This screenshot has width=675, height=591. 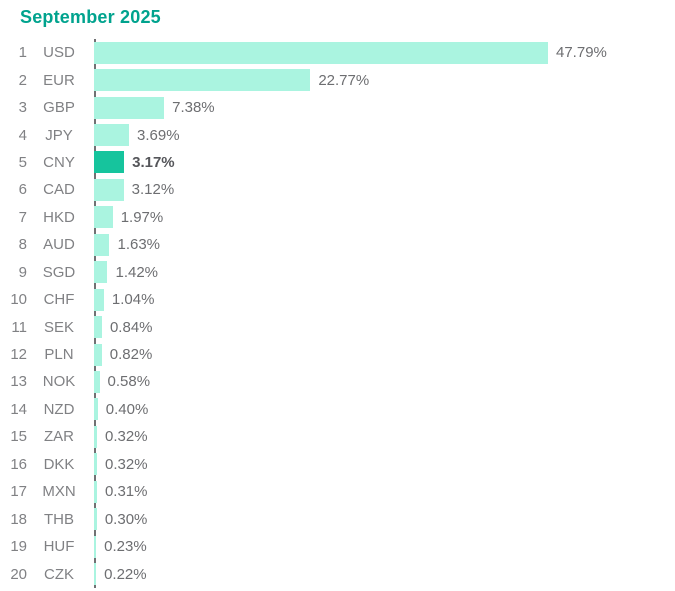 I want to click on chart-row: 18 THB 0.30%, so click(x=337, y=518).